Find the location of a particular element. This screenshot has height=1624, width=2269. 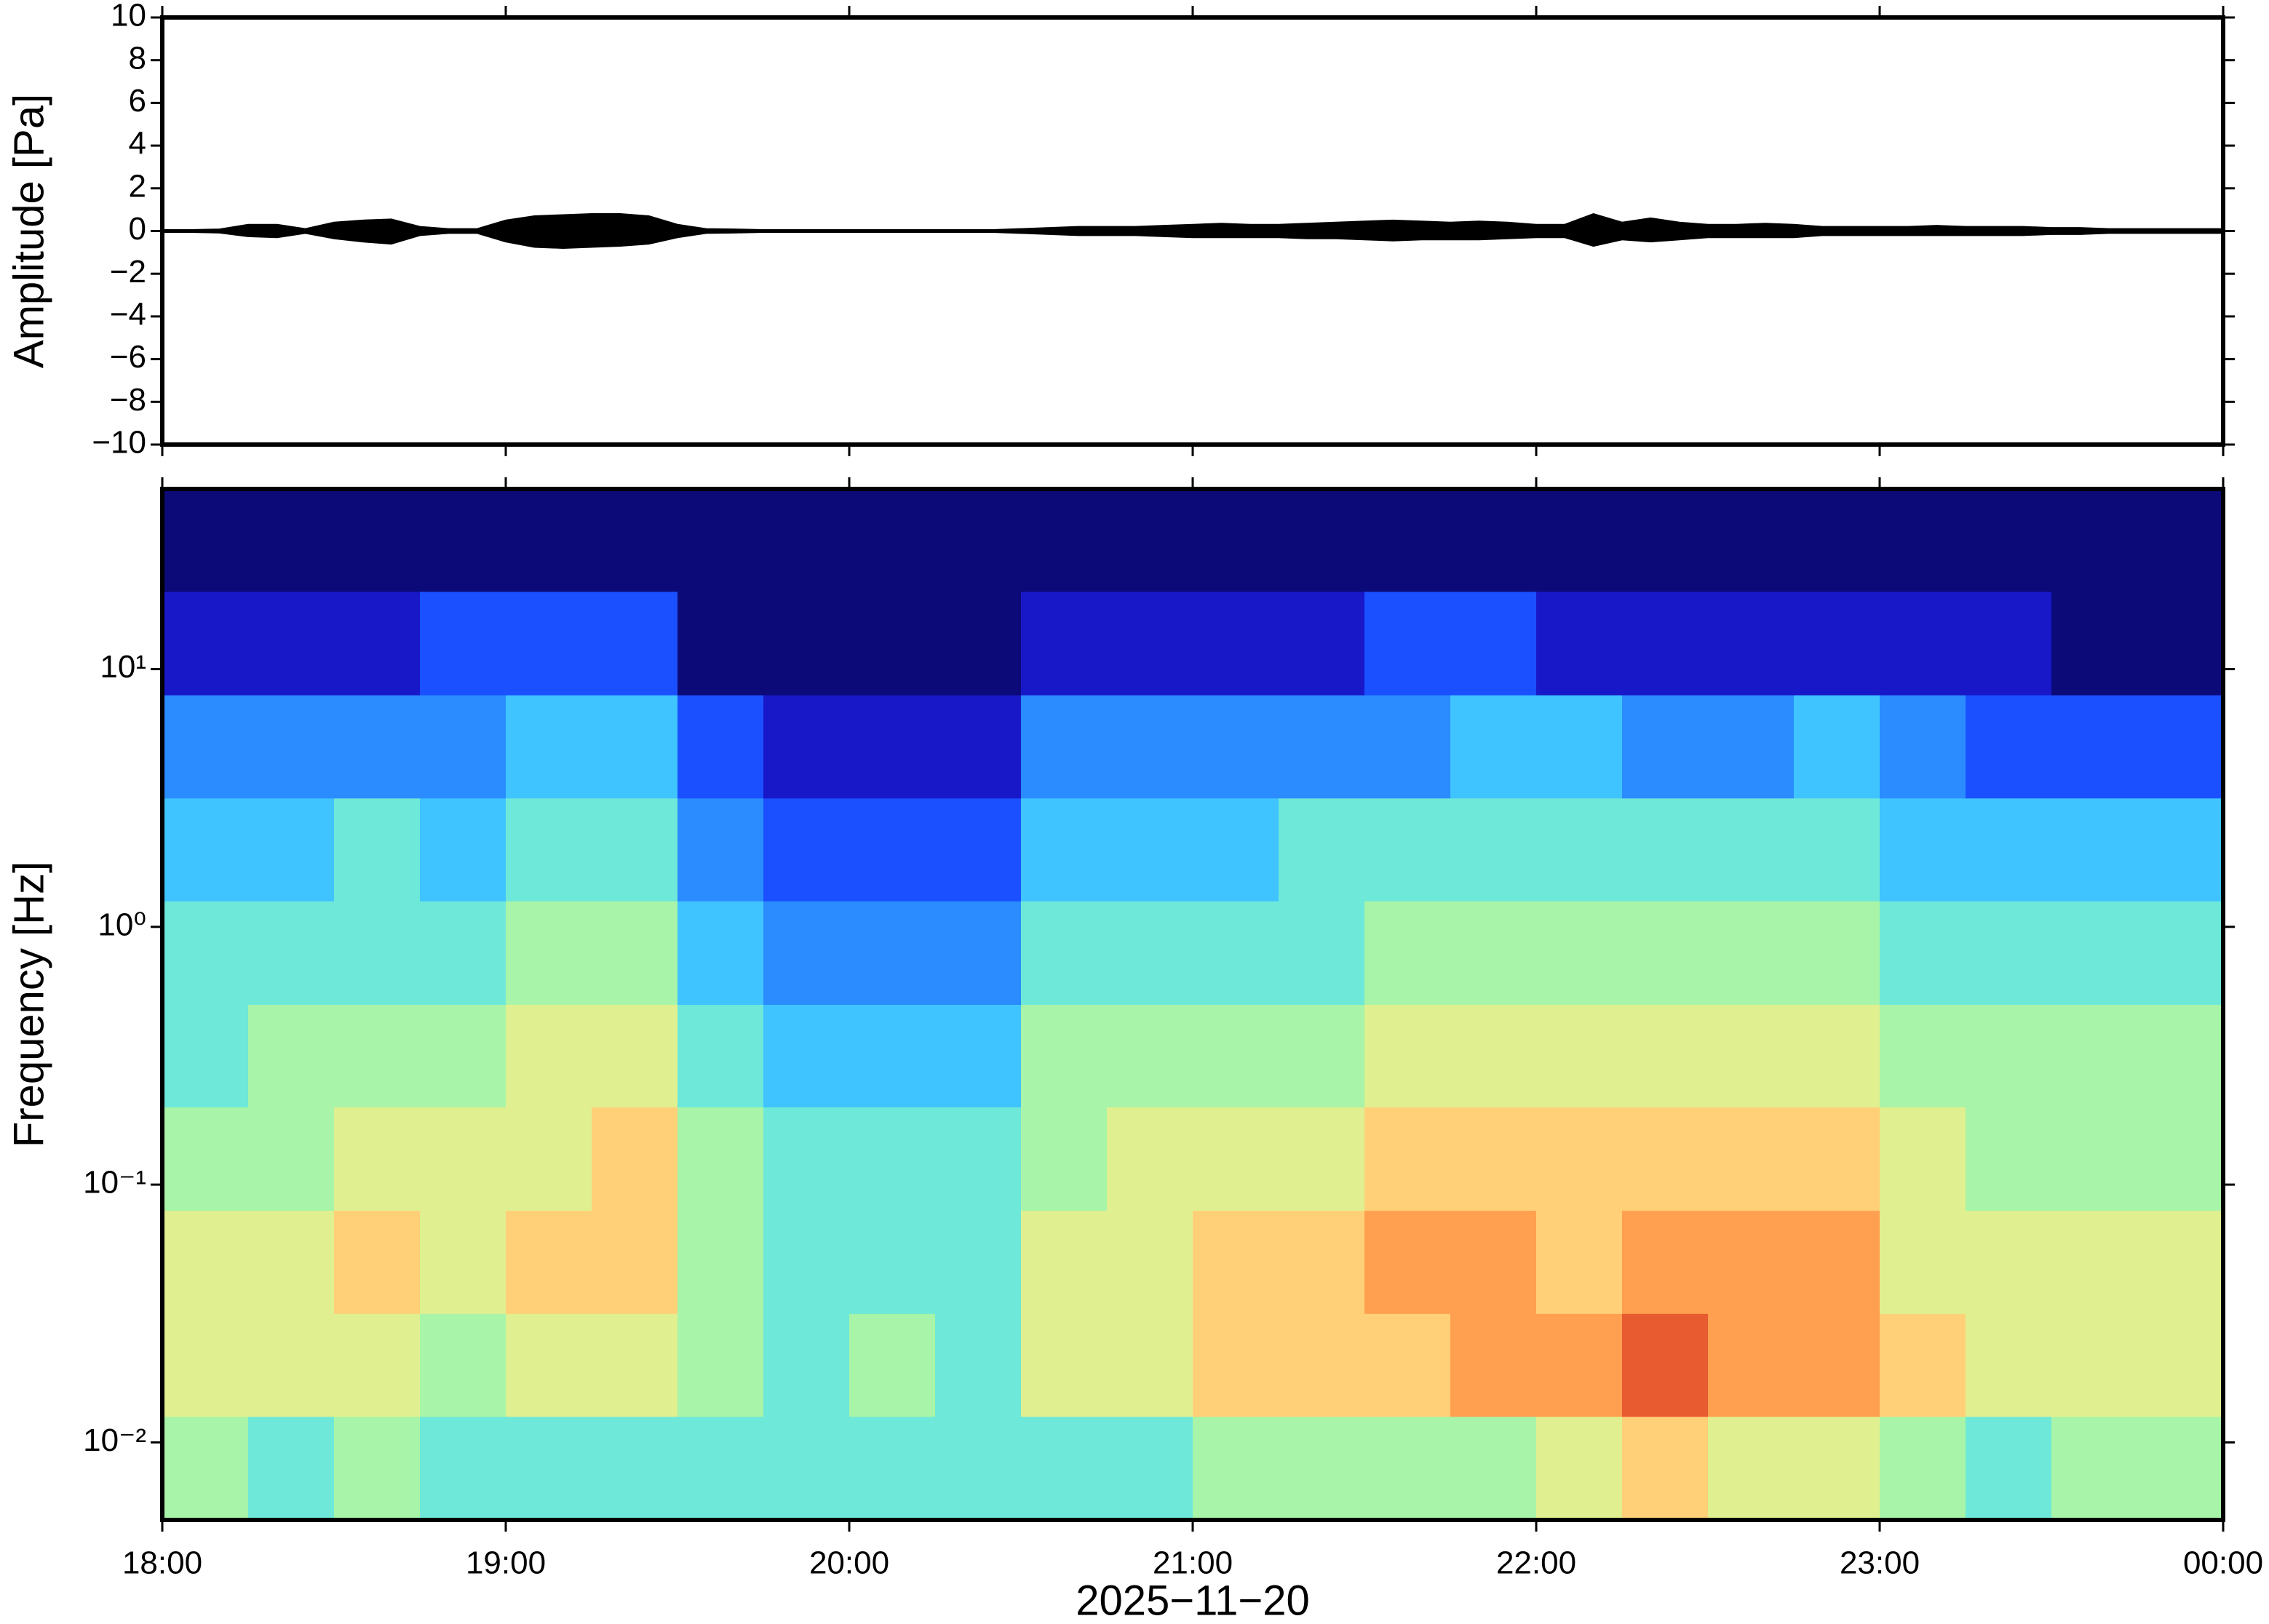

y-tick-label: 4 is located at coordinates (137, 144).